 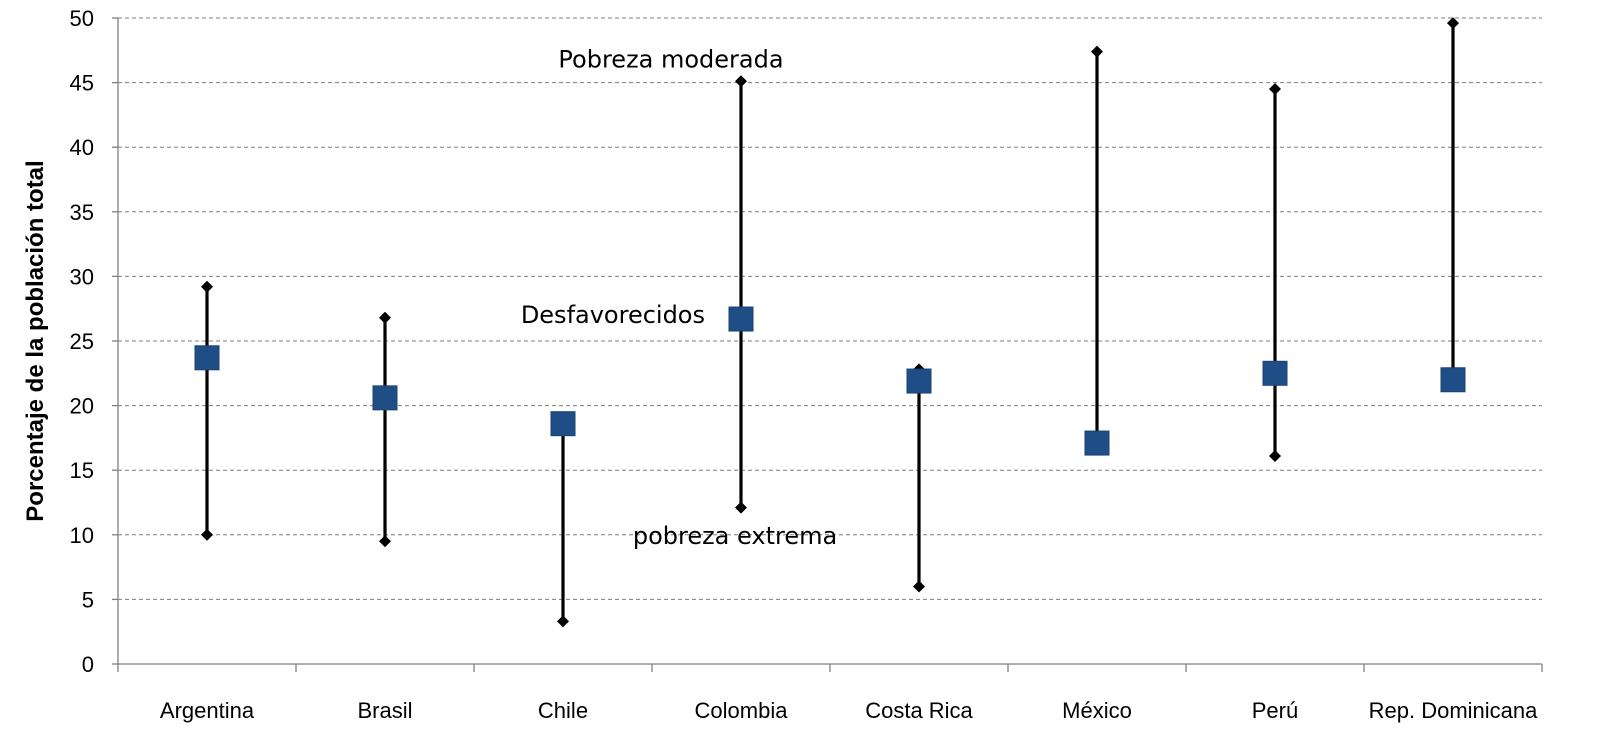 What do you see at coordinates (613, 315) in the screenshot?
I see `annotation-label: Desfavorecidos` at bounding box center [613, 315].